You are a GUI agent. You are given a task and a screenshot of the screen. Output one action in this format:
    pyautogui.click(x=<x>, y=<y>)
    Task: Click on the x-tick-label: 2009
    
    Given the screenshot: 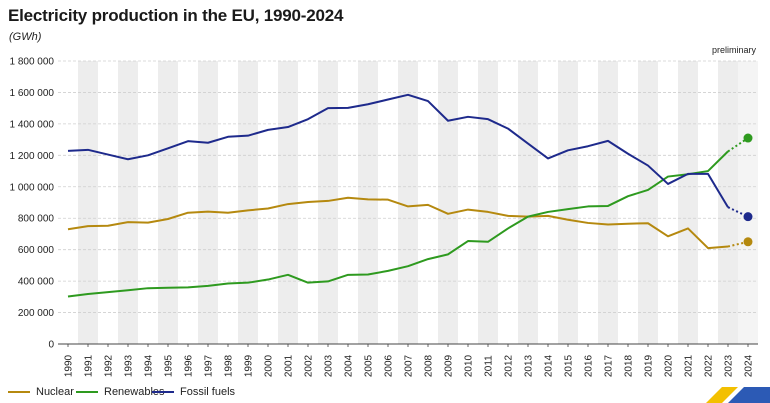 What is the action you would take?
    pyautogui.click(x=449, y=365)
    